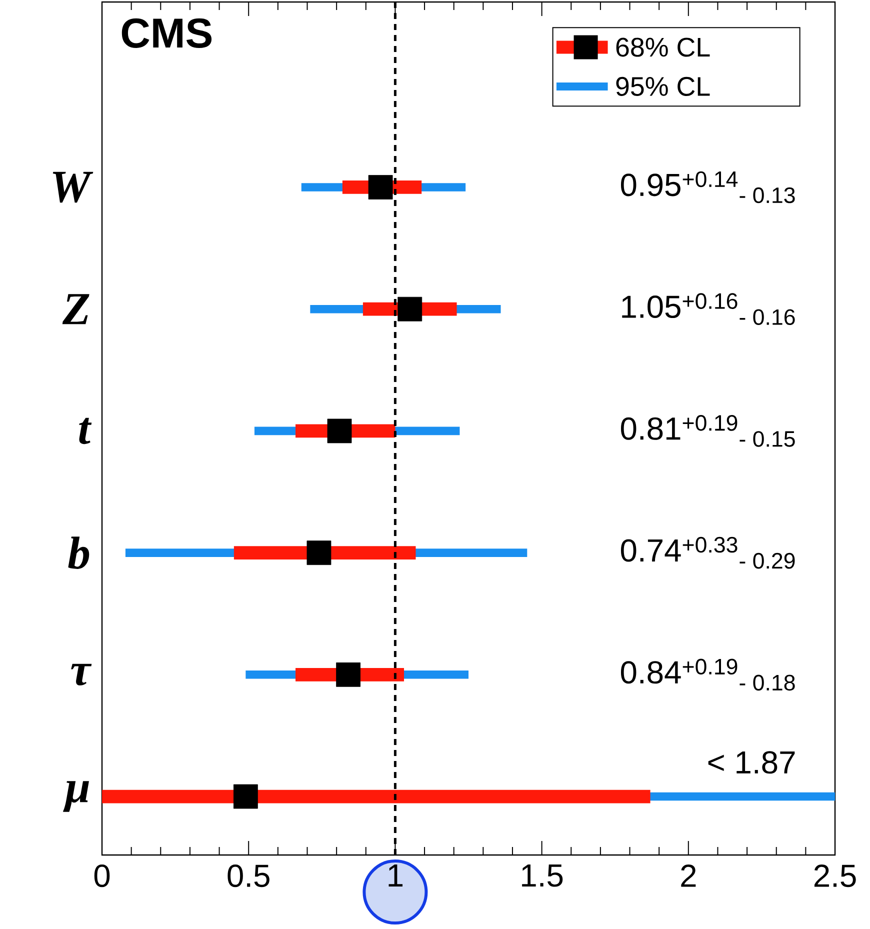 The width and height of the screenshot is (870, 929). I want to click on bar, so click(376, 797).